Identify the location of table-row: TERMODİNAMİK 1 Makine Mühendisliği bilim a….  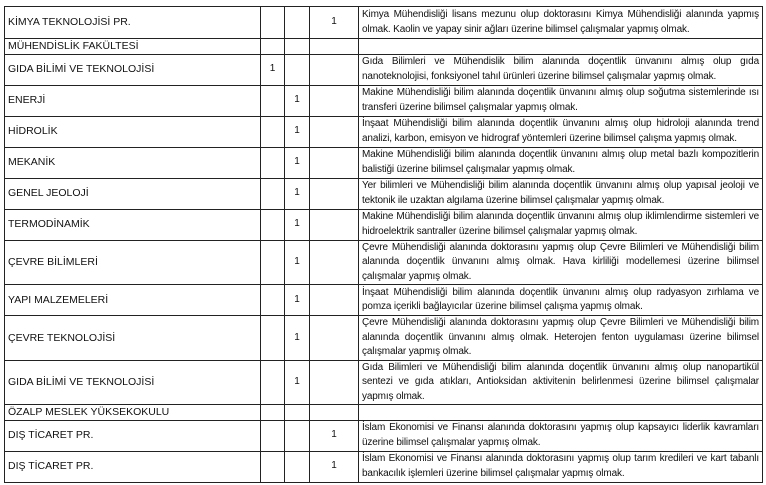
(383, 224).